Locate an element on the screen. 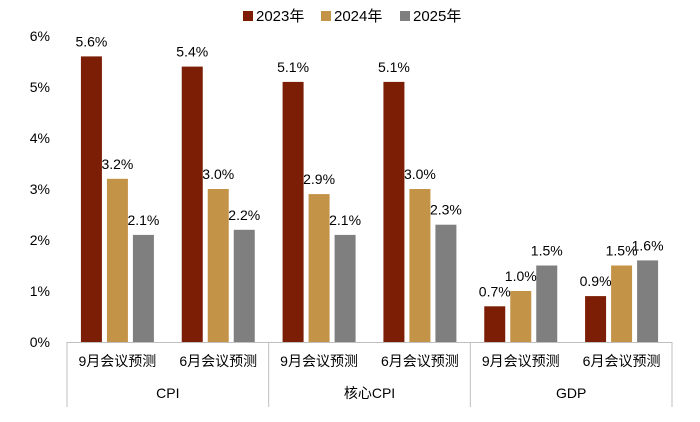 The height and width of the screenshot is (422, 700). legend-label-3: 2025年 is located at coordinates (437, 16).